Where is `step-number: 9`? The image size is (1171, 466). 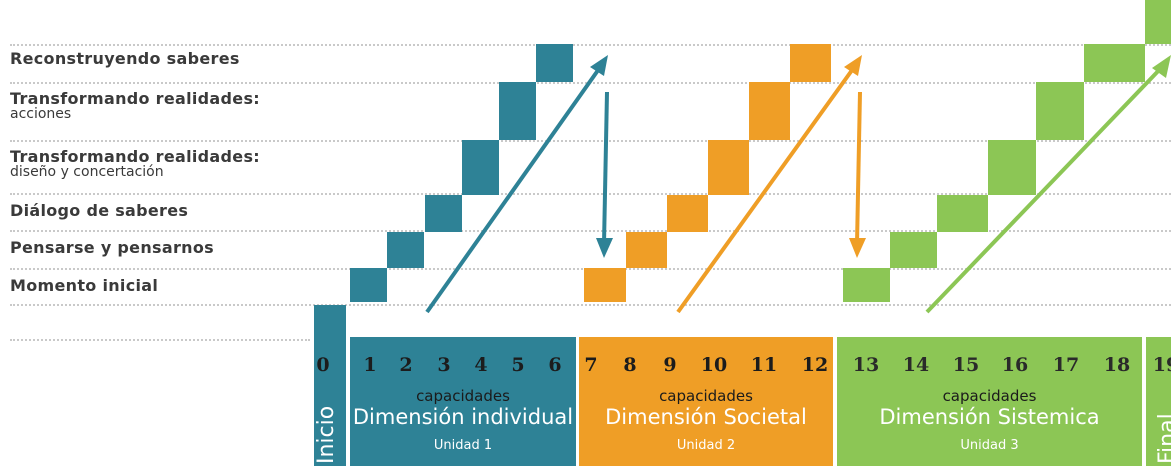
step-number: 9 is located at coordinates (670, 365).